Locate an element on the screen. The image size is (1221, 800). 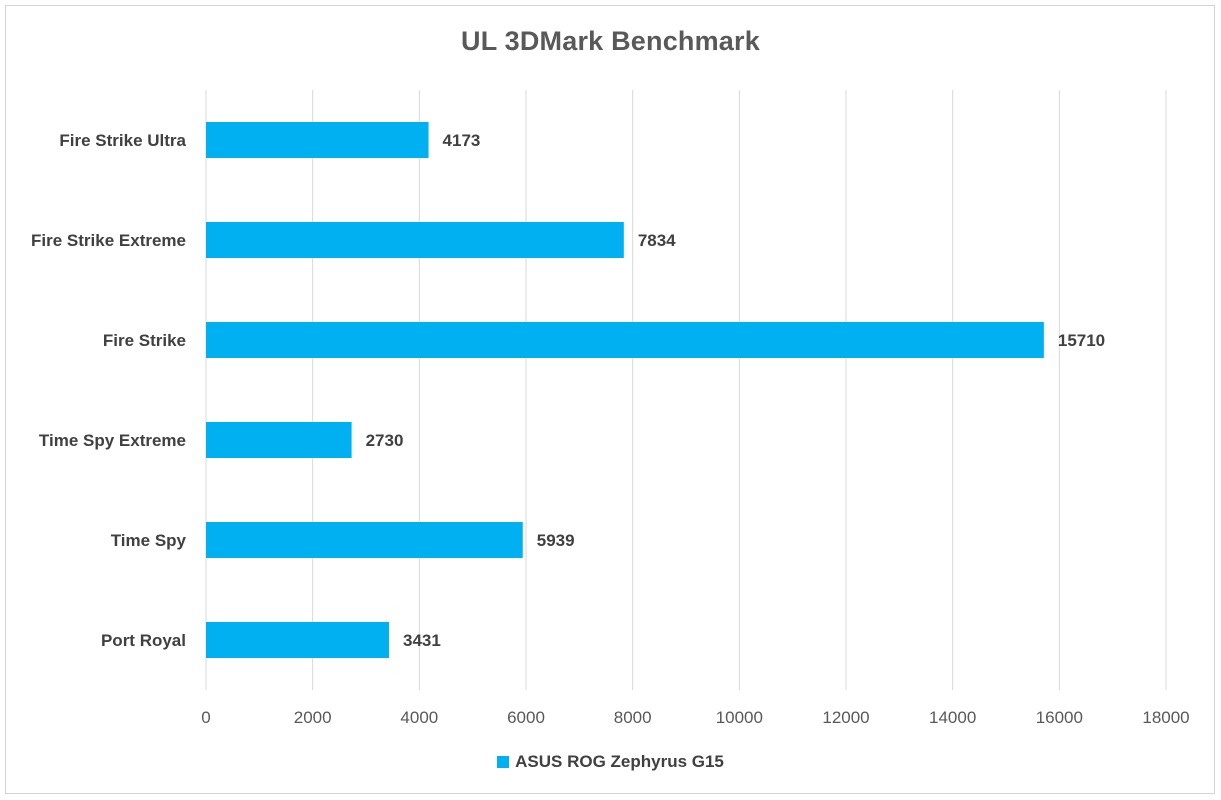
data-label: 4173 is located at coordinates (462, 140).